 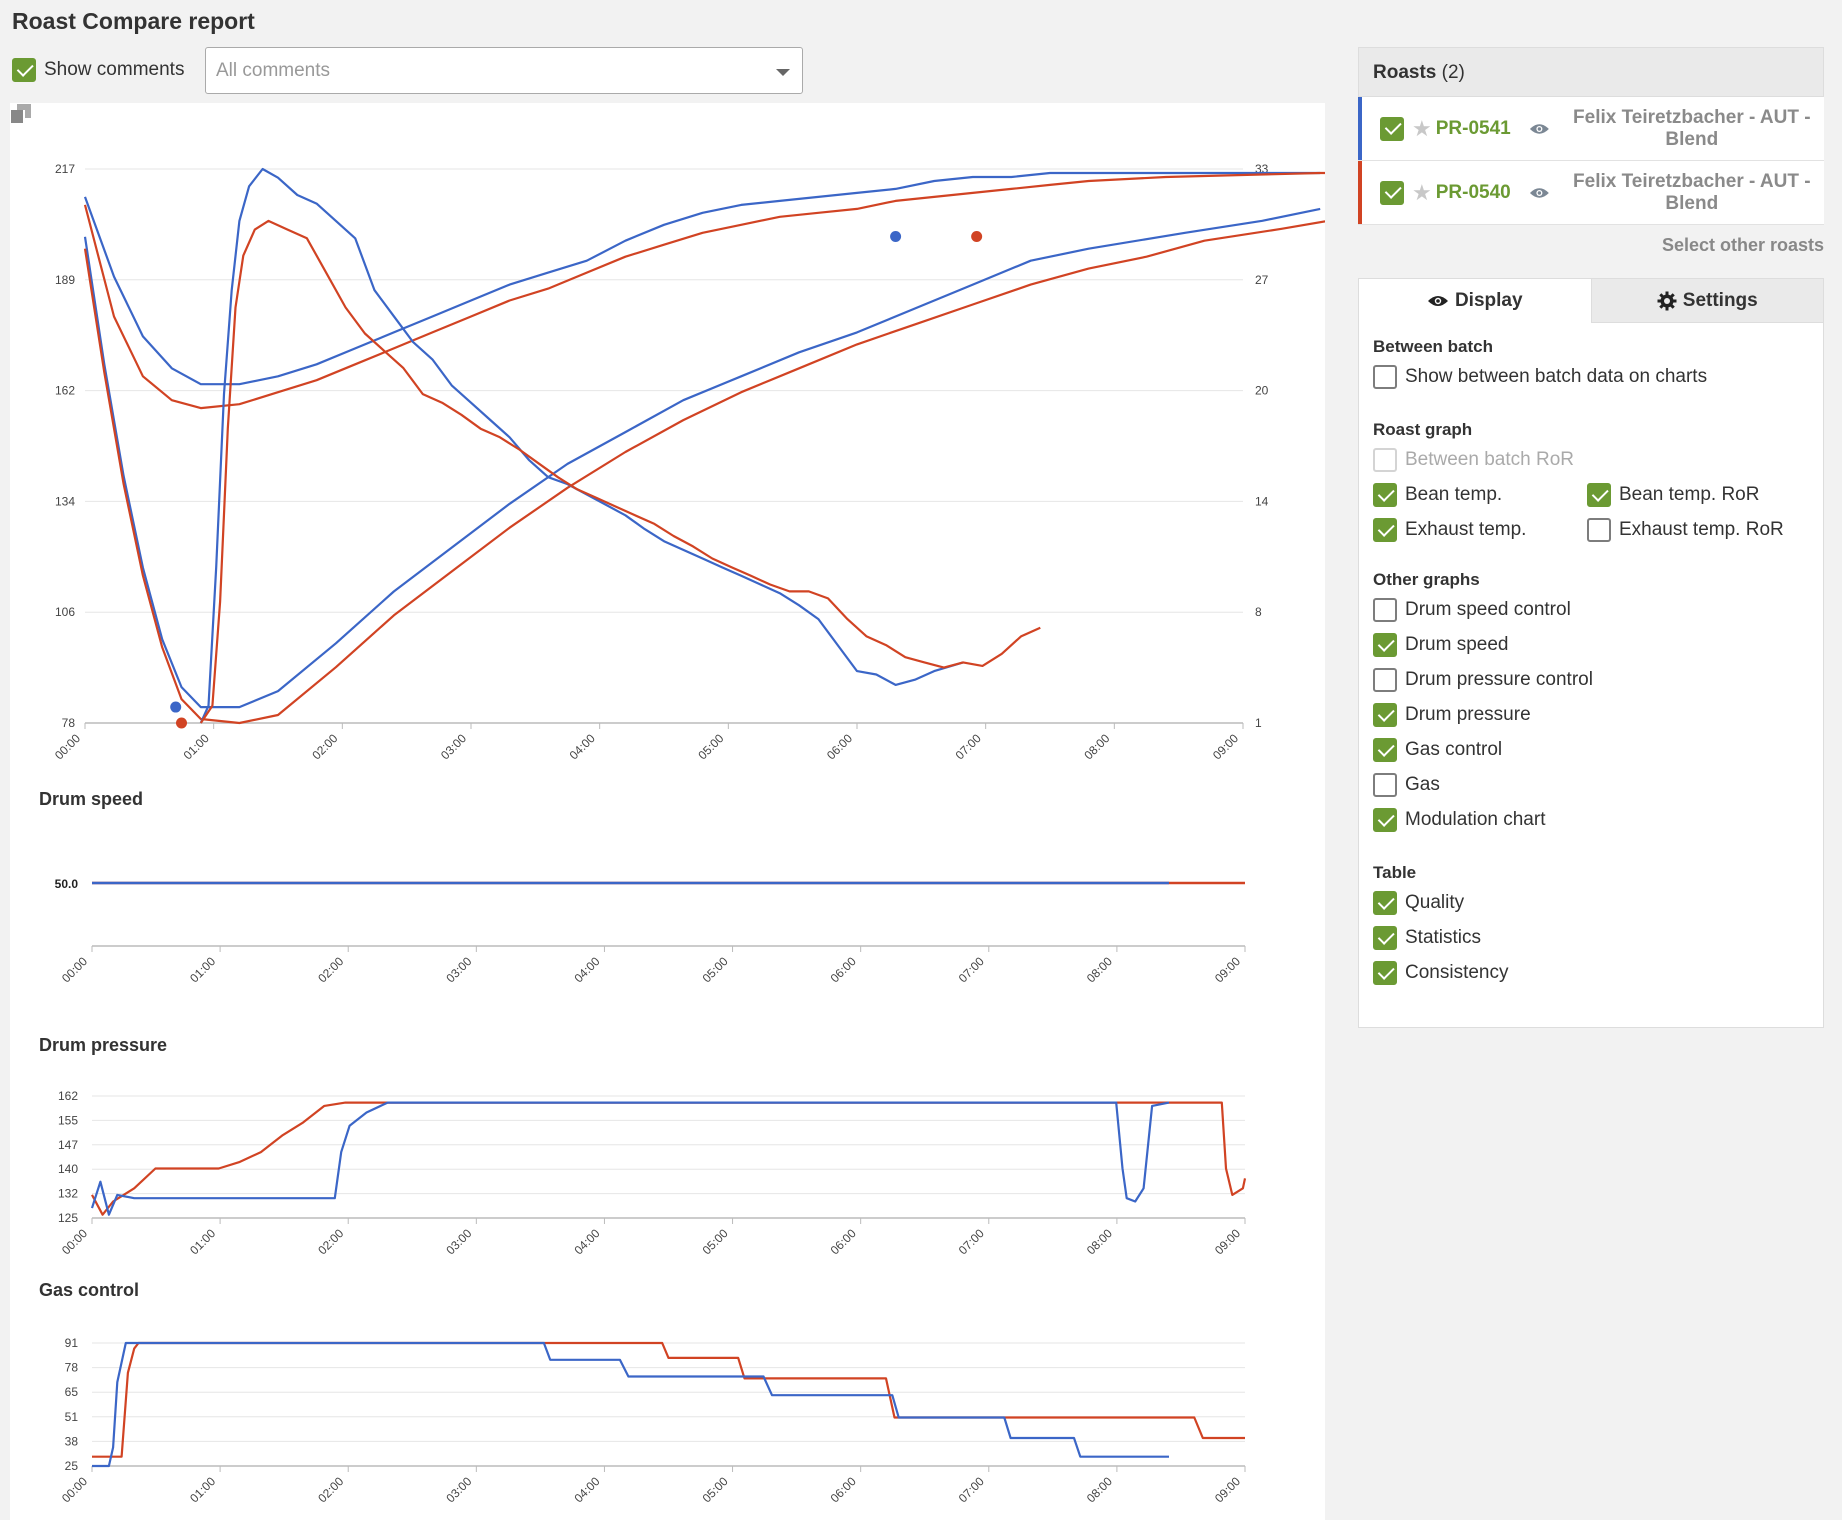 What do you see at coordinates (65, 501) in the screenshot?
I see `main-y-left-tick-label: 134` at bounding box center [65, 501].